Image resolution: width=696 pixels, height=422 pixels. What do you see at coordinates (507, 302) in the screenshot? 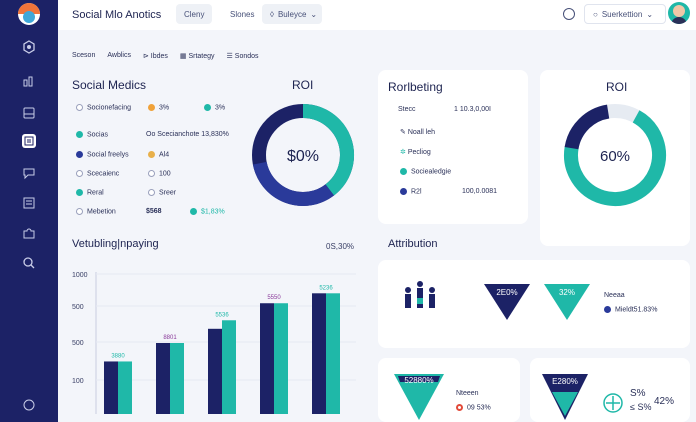
I see `attribution-funnel-1: 2E0%` at bounding box center [507, 302].